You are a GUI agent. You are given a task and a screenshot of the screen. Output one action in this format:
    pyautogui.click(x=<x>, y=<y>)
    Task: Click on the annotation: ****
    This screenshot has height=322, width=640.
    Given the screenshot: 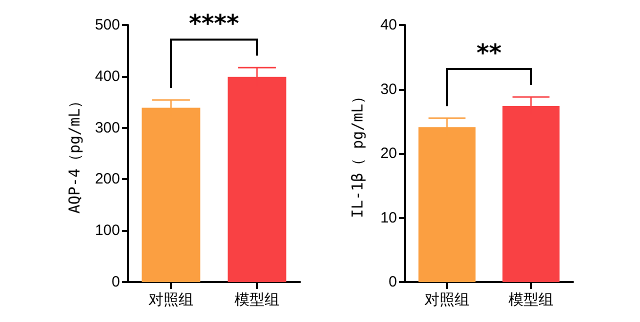 What is the action you would take?
    pyautogui.click(x=214, y=24)
    